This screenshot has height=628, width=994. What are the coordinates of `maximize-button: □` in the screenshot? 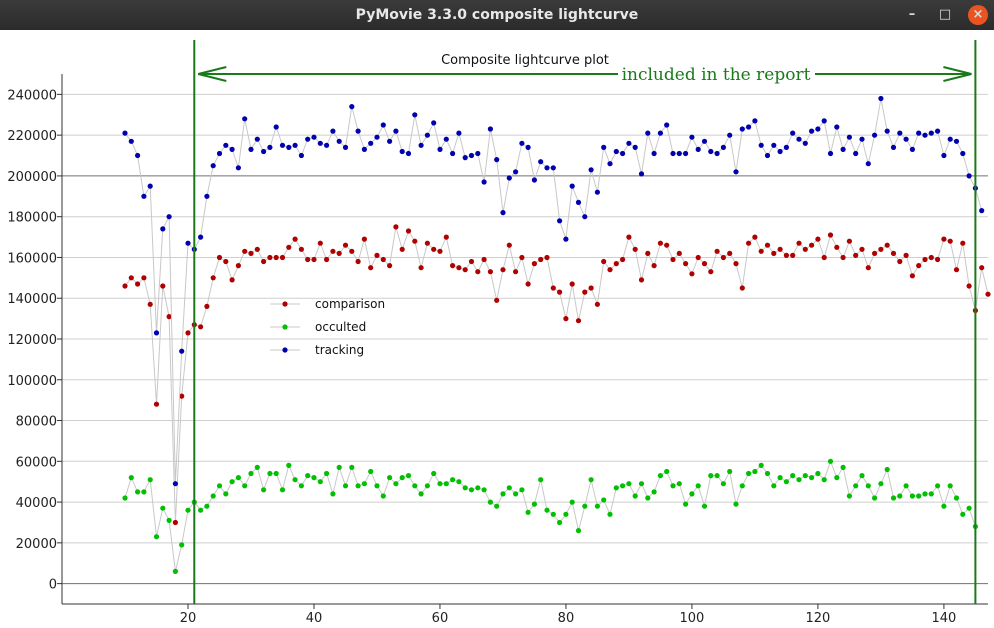 It's located at (945, 14).